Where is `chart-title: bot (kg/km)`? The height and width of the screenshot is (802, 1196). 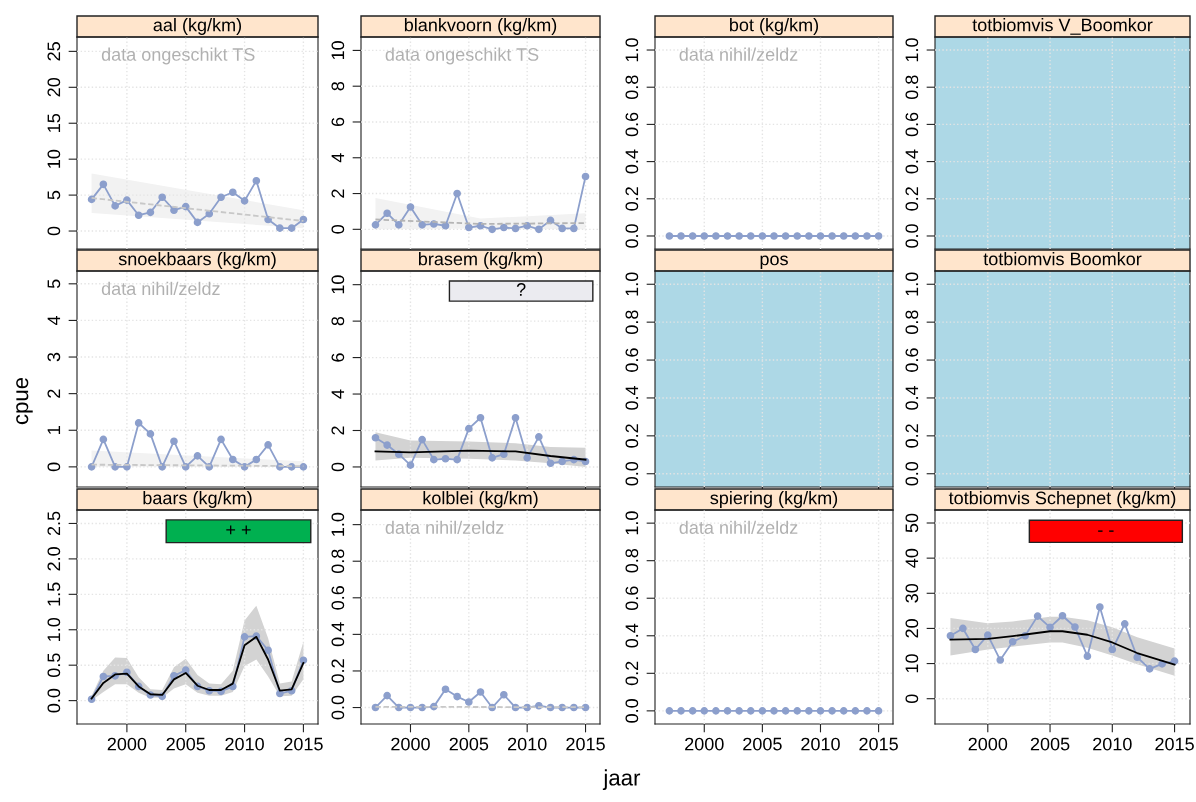 chart-title: bot (kg/km) is located at coordinates (774, 26).